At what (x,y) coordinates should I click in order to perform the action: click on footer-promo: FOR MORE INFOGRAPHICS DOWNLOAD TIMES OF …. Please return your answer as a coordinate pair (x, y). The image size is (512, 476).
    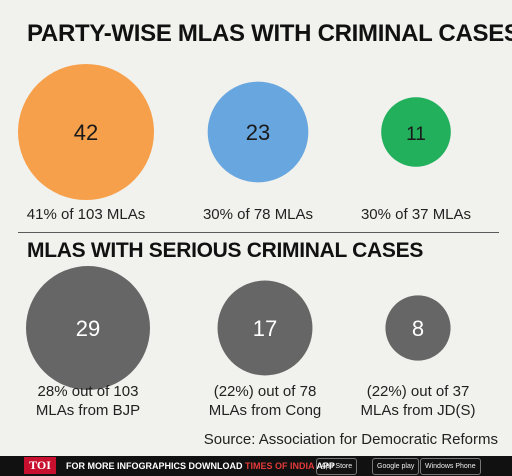
    Looking at the image, I should click on (200, 466).